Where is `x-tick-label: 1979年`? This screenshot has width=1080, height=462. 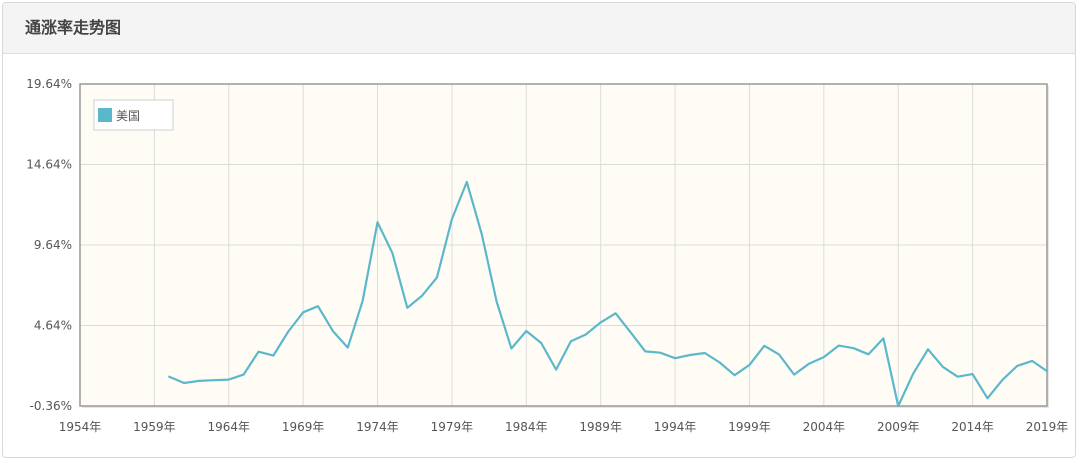
x-tick-label: 1979年 is located at coordinates (452, 427).